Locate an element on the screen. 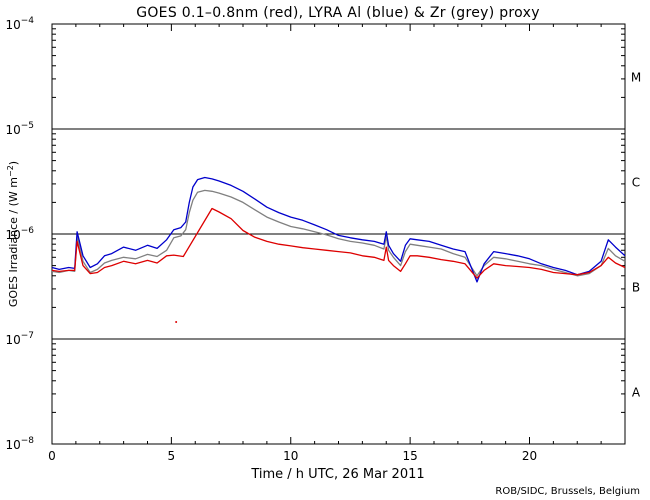  y-axis-label-main: GOES Irradiance / (W m is located at coordinates (13, 242).